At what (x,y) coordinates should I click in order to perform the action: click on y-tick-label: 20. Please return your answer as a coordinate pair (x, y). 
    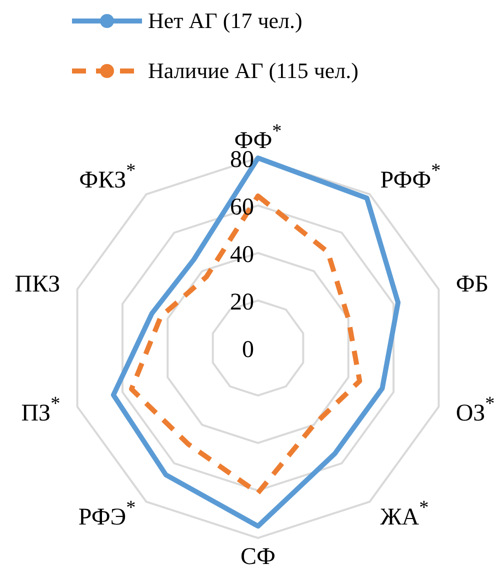
    Looking at the image, I should click on (242, 303).